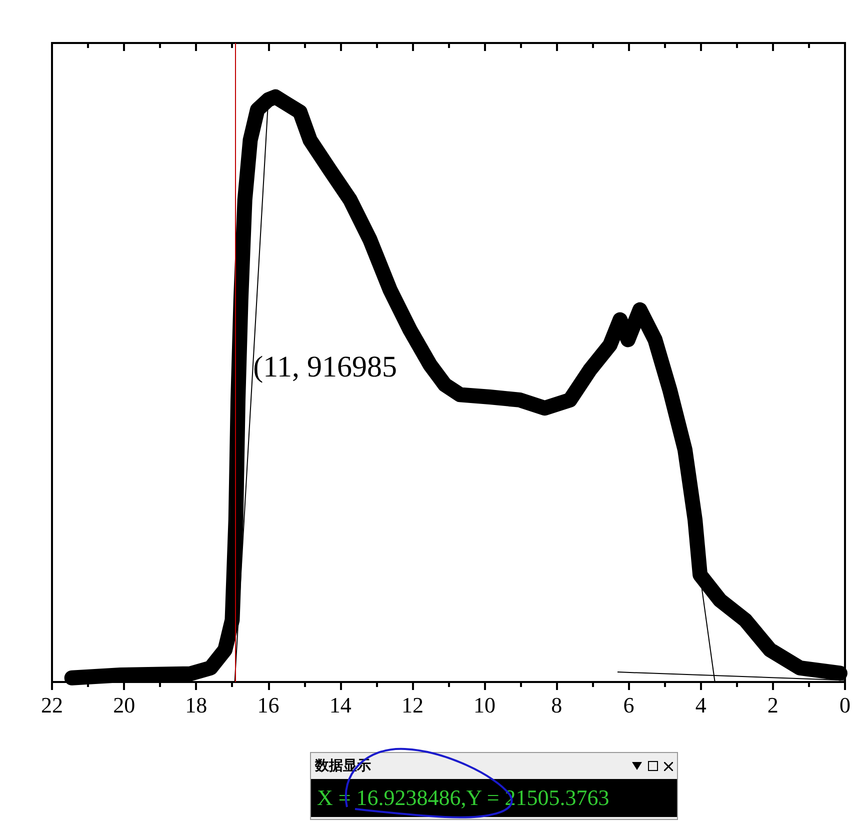 This screenshot has height=823, width=855. Describe the element at coordinates (340, 705) in the screenshot. I see `x-tick-label: 14` at that location.